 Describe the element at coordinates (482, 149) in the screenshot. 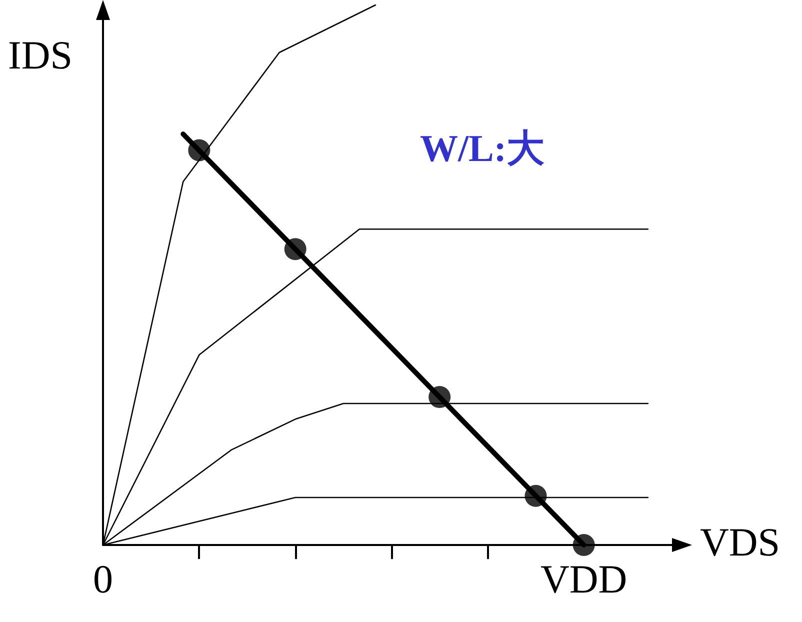

I see `annotation: W/L:大` at that location.